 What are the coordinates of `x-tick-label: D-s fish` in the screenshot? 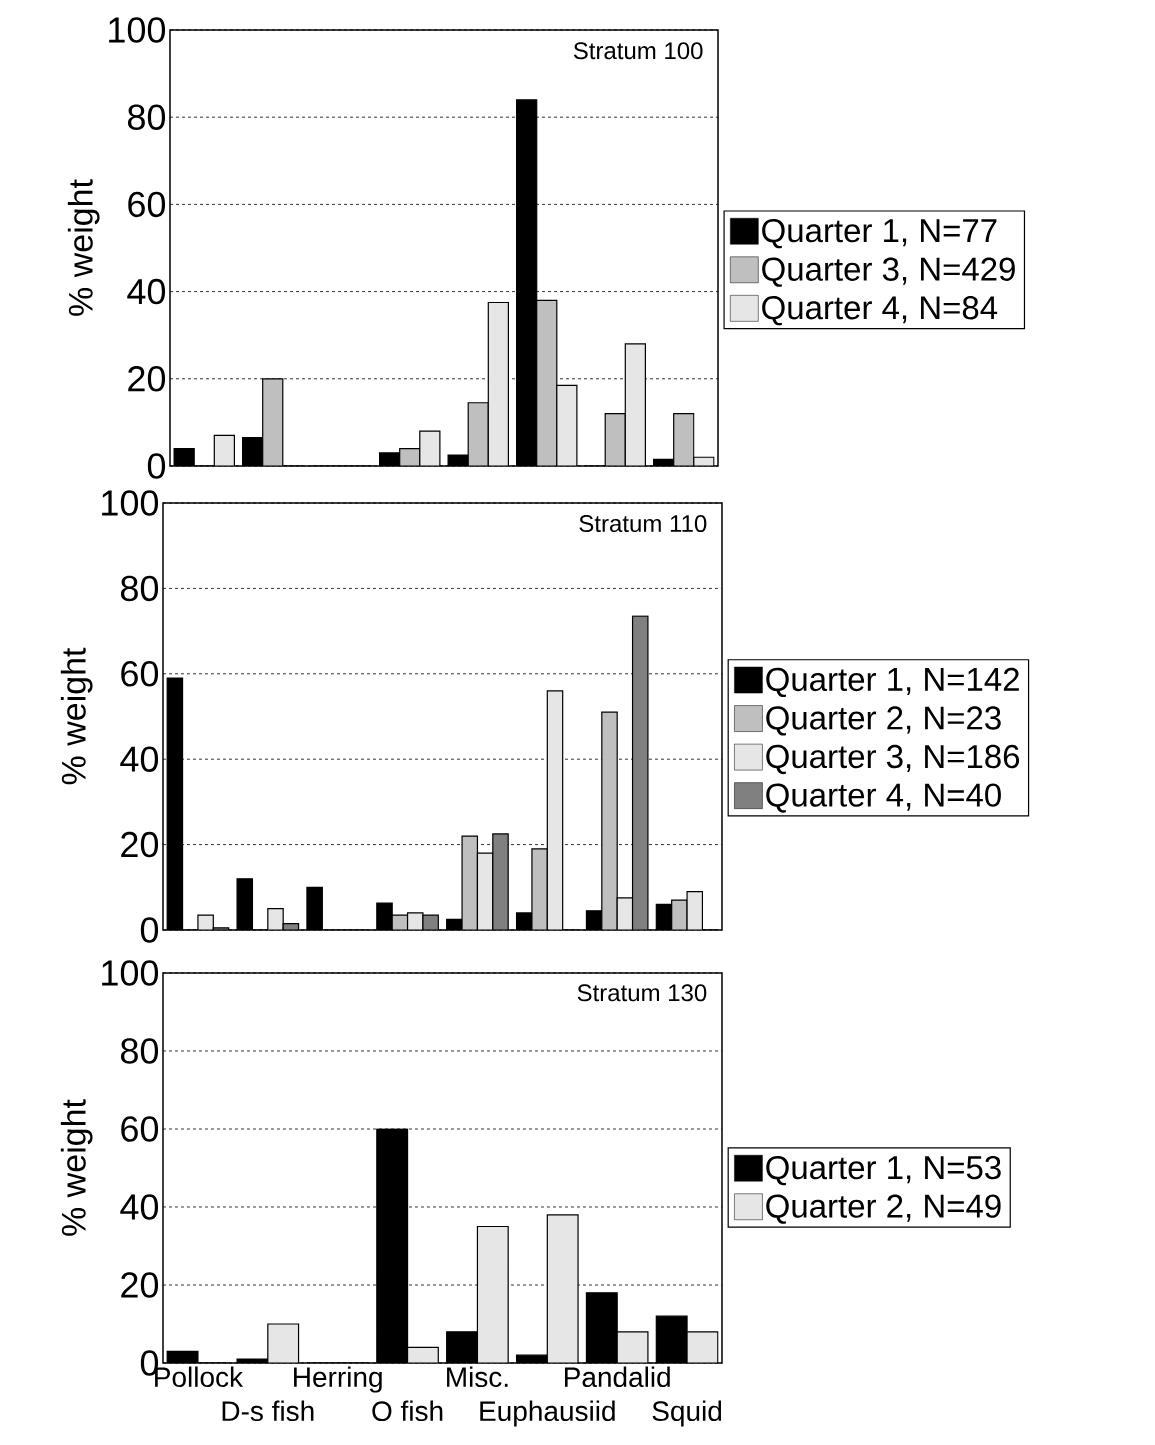 It's located at (268, 1411).